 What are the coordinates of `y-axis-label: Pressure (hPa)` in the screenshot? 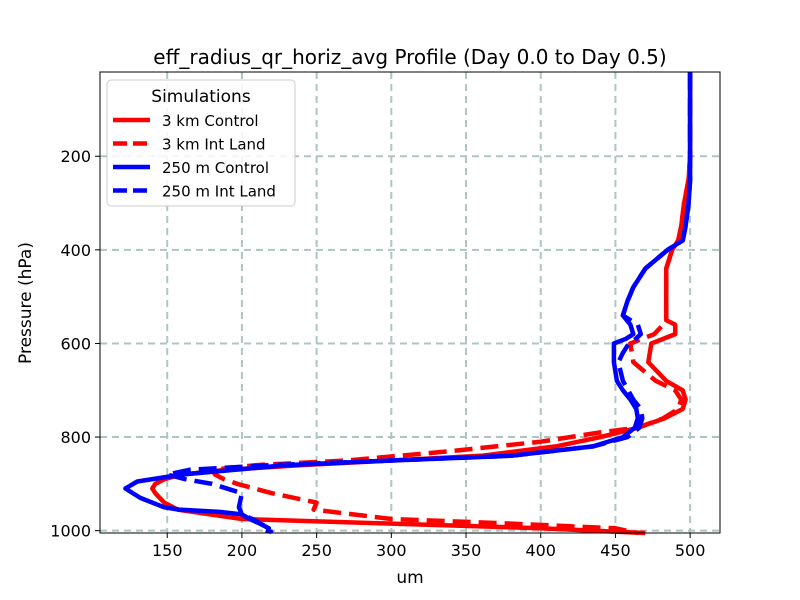 It's located at (26, 303).